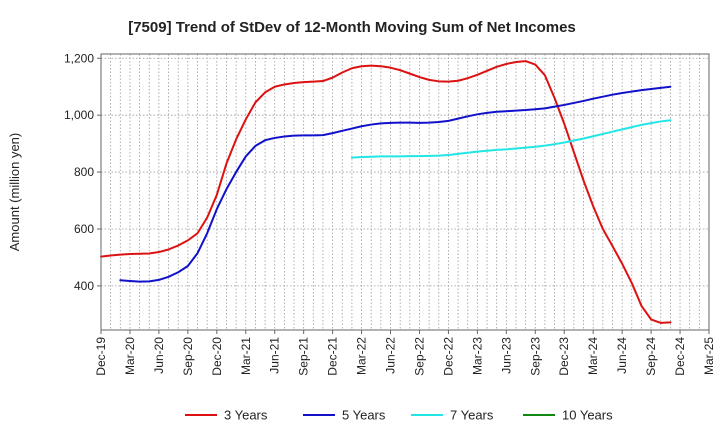  What do you see at coordinates (622, 355) in the screenshot?
I see `x-tick-label: Jun-24` at bounding box center [622, 355].